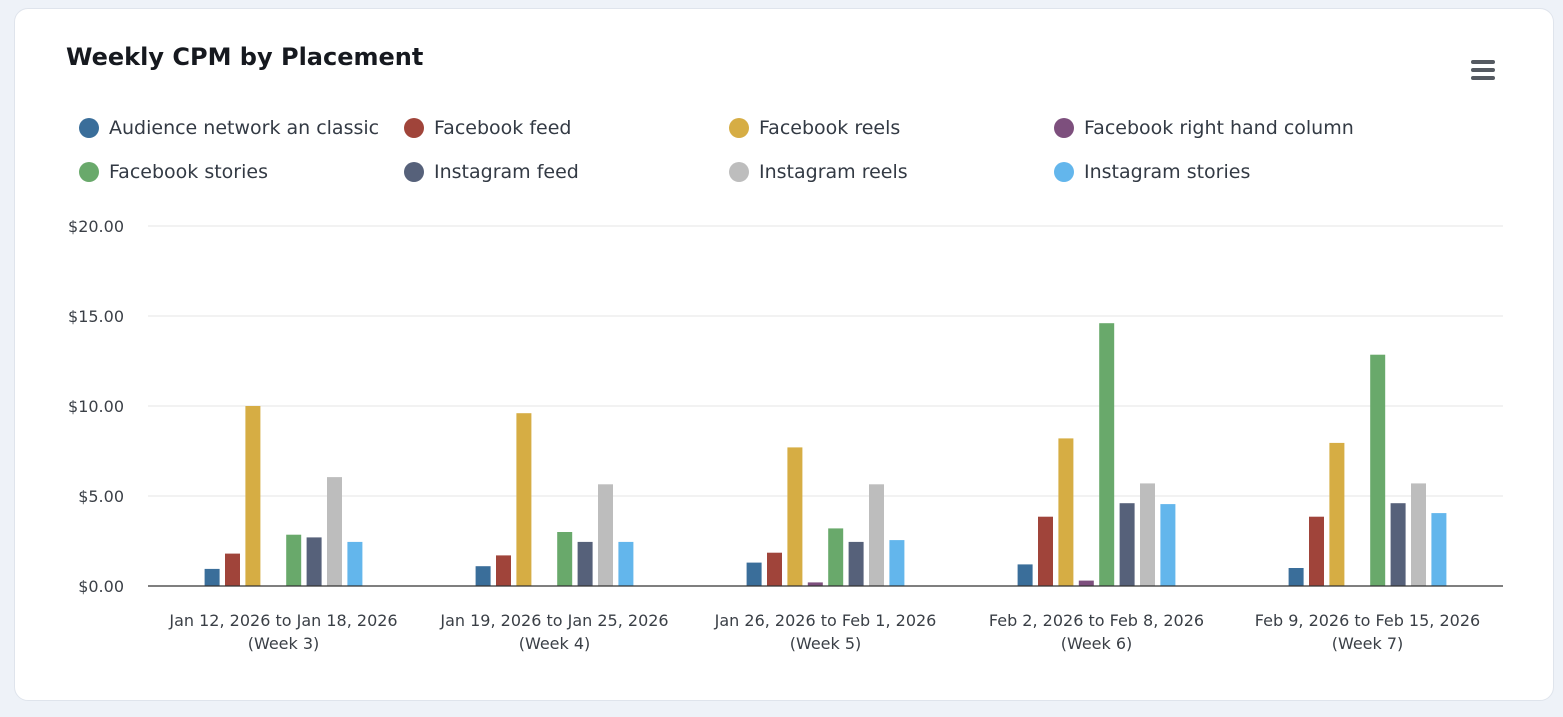 Image resolution: width=1563 pixels, height=717 pixels. Describe the element at coordinates (1219, 128) in the screenshot. I see `legend-label: Facebook right hand column` at that location.